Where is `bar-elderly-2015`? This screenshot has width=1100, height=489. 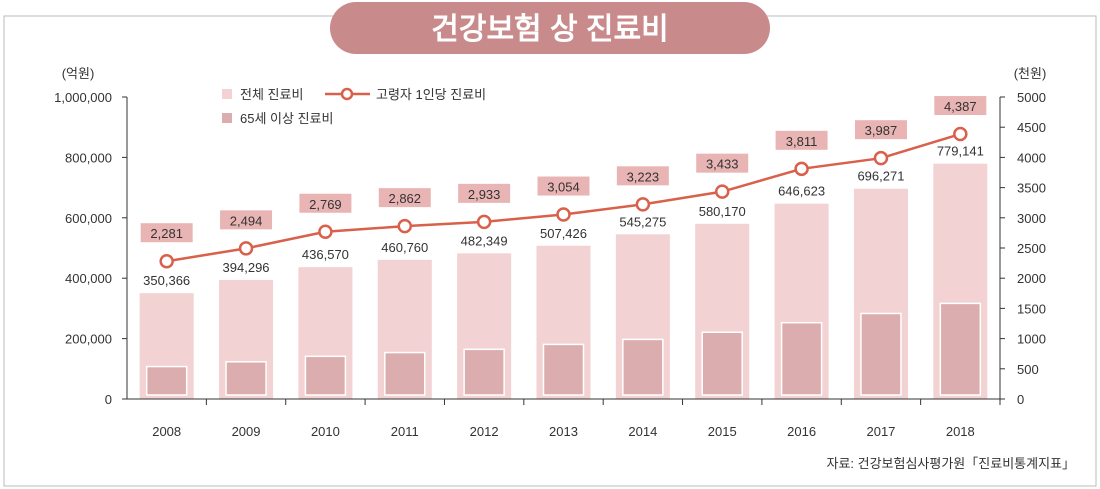 bar-elderly-2015 is located at coordinates (722, 363).